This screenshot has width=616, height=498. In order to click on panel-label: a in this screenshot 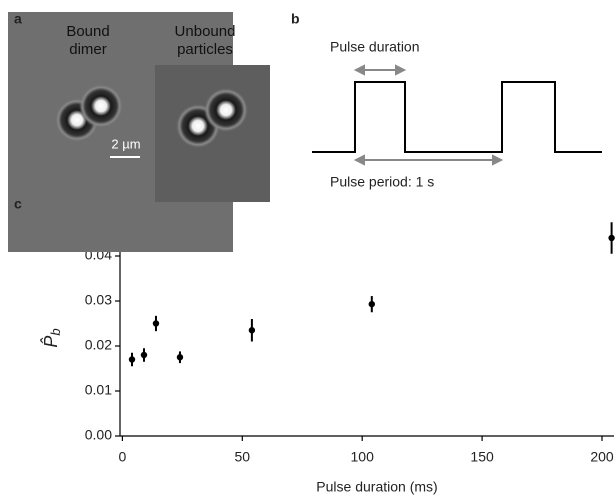, I will do `click(18, 19)`.